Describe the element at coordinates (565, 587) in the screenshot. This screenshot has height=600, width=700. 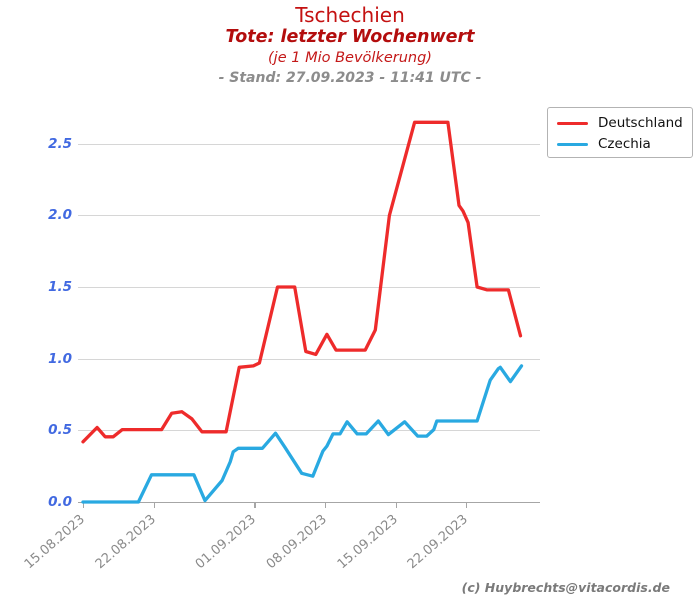
I see `copyright-credit: (c) Huybrechts@vitacordis.de` at that location.